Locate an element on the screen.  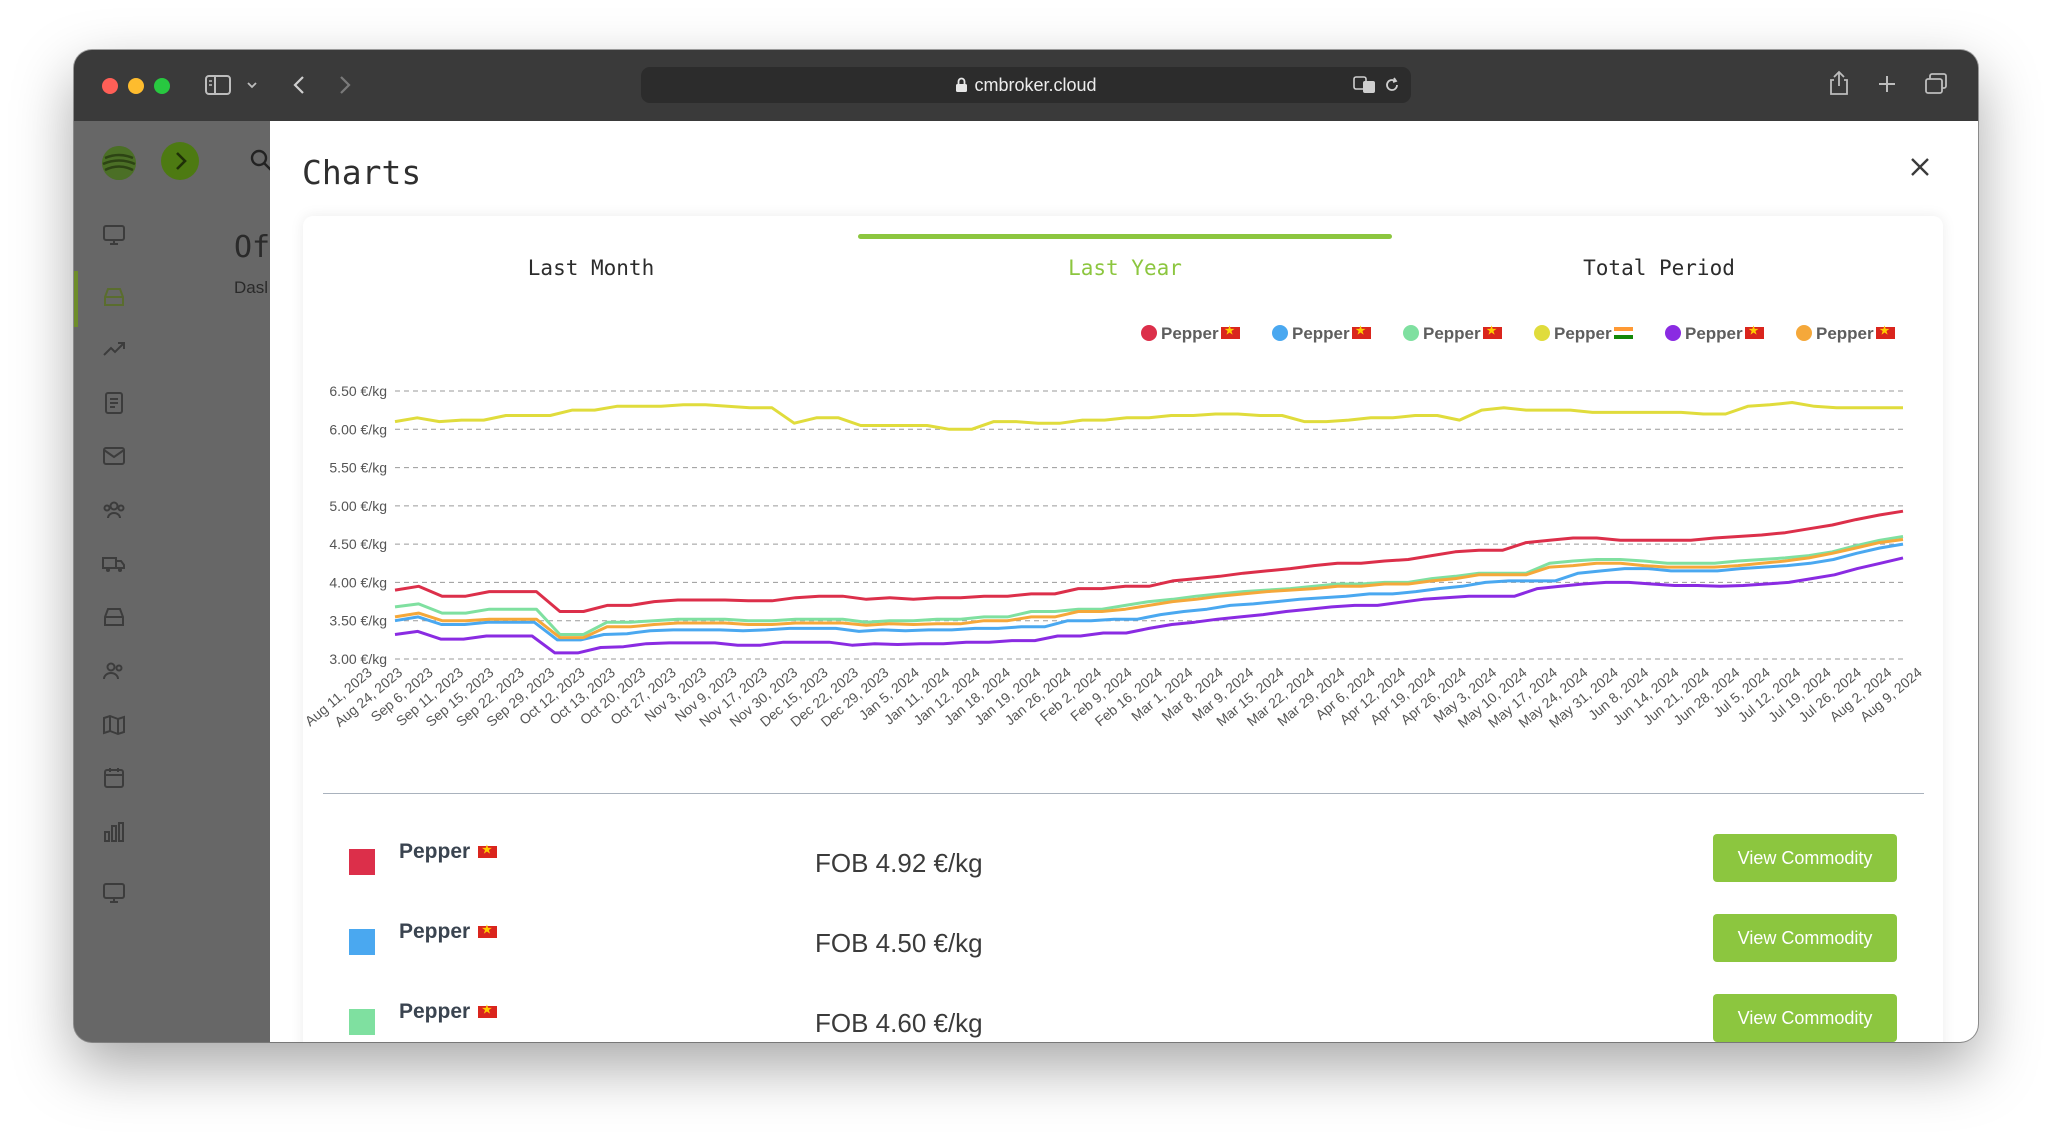
active-tab-indicator is located at coordinates (1125, 236).